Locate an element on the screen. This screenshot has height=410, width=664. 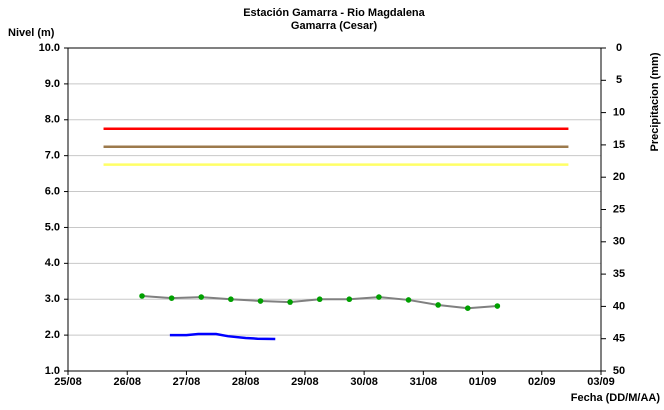
y-tick-label: 1.0 is located at coordinates (52, 371).